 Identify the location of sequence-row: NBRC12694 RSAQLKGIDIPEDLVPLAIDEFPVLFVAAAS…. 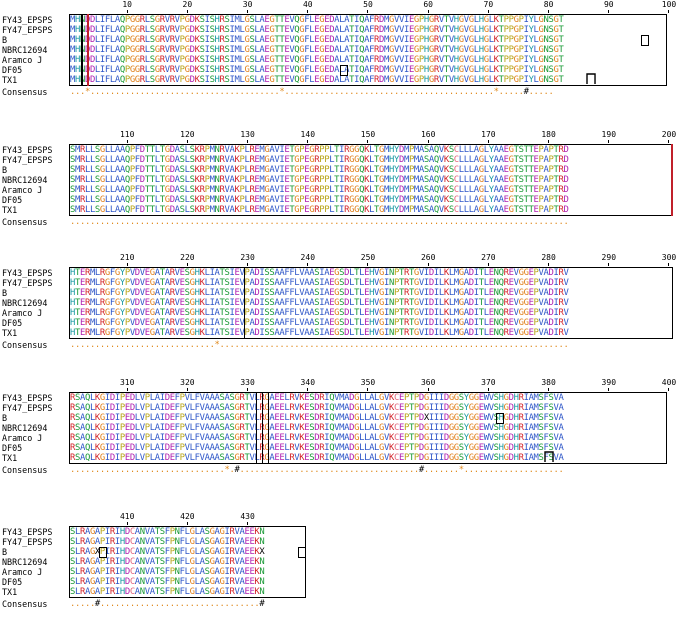
(338, 428).